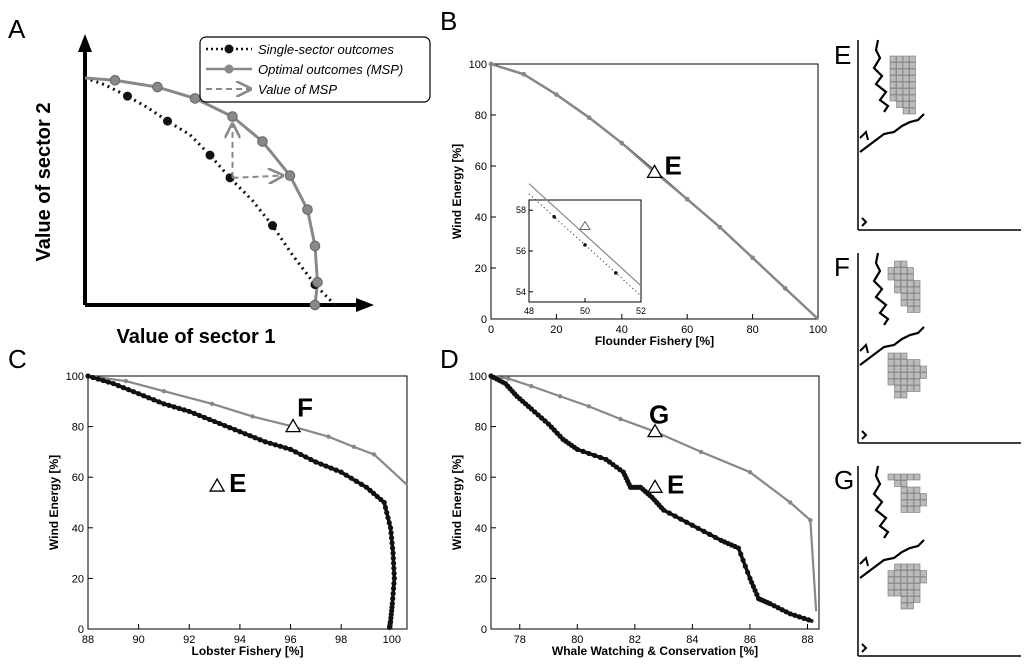 The width and height of the screenshot is (1025, 665). I want to click on inset-chart: 48 50 52 54 56 58, so click(581, 249).